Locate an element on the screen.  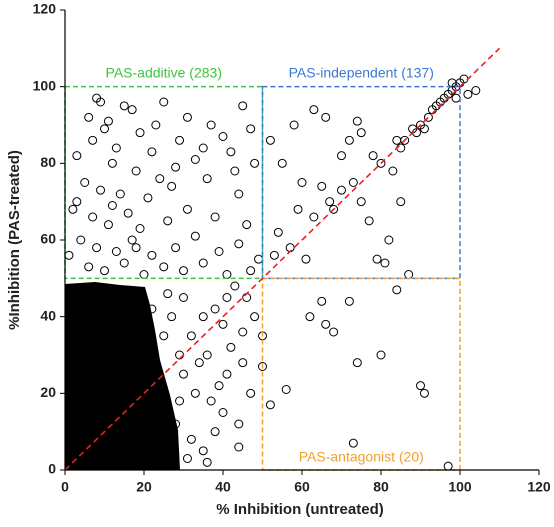
x-tick-label: 100 is located at coordinates (460, 487).